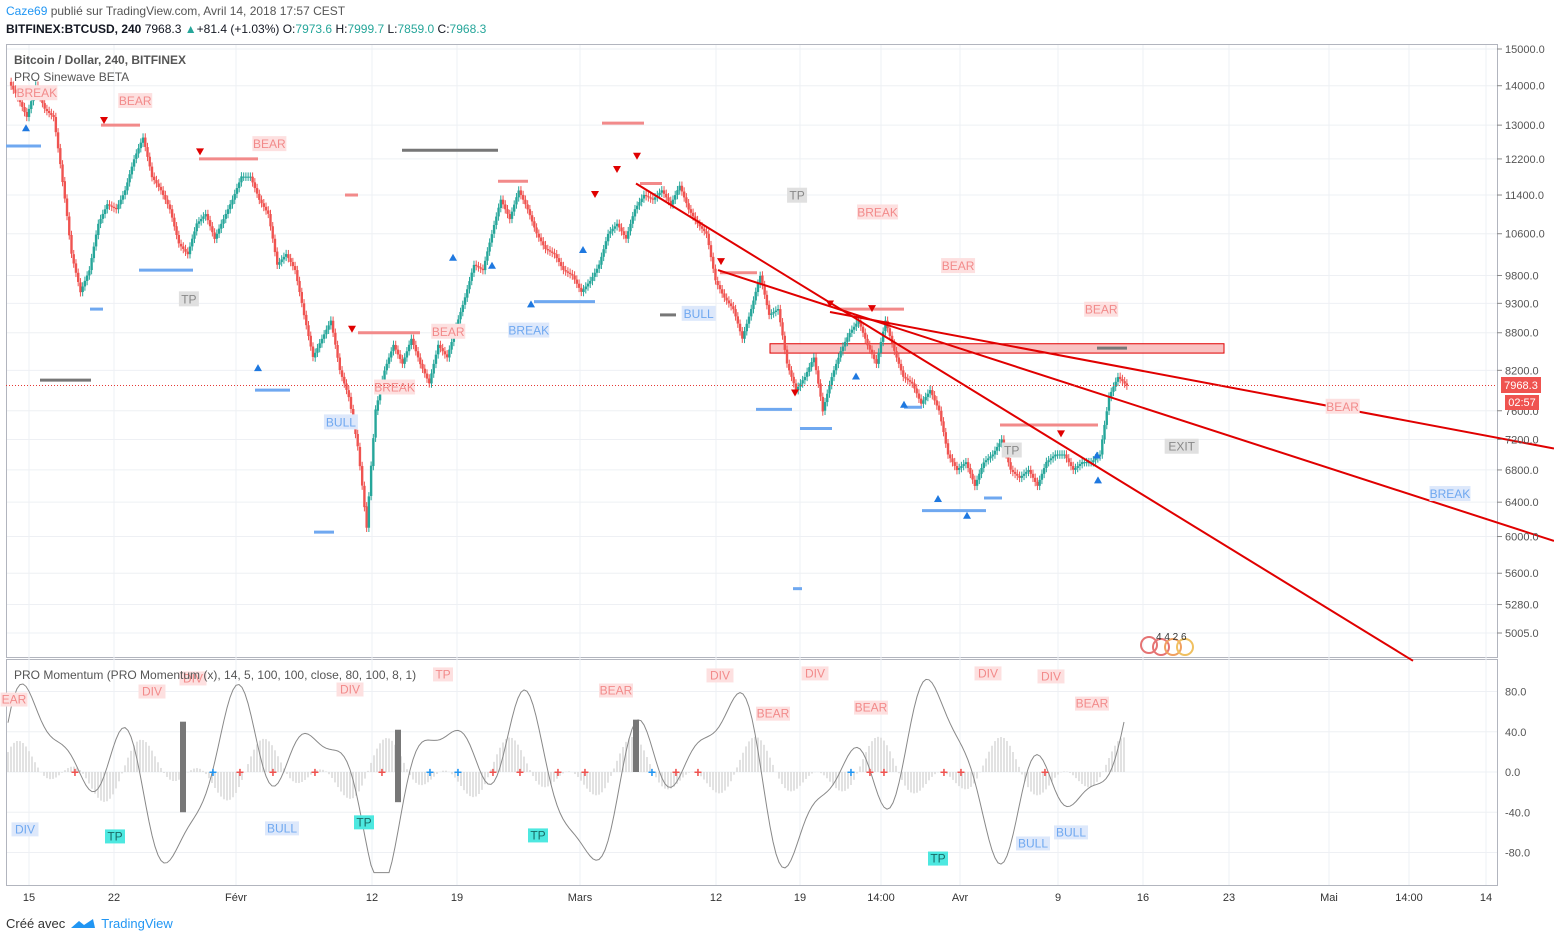  What do you see at coordinates (566, 776) in the screenshot?
I see `momentum-line` at bounding box center [566, 776].